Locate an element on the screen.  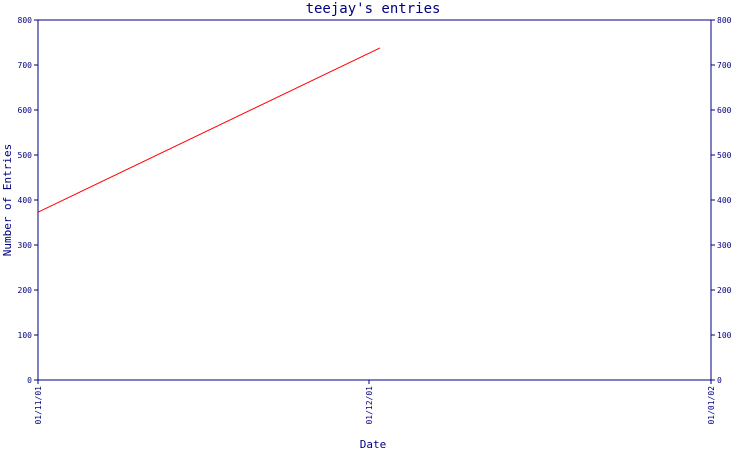
x-axis: 01/11/01 01/12/01 01/01/02 is located at coordinates (375, 402).